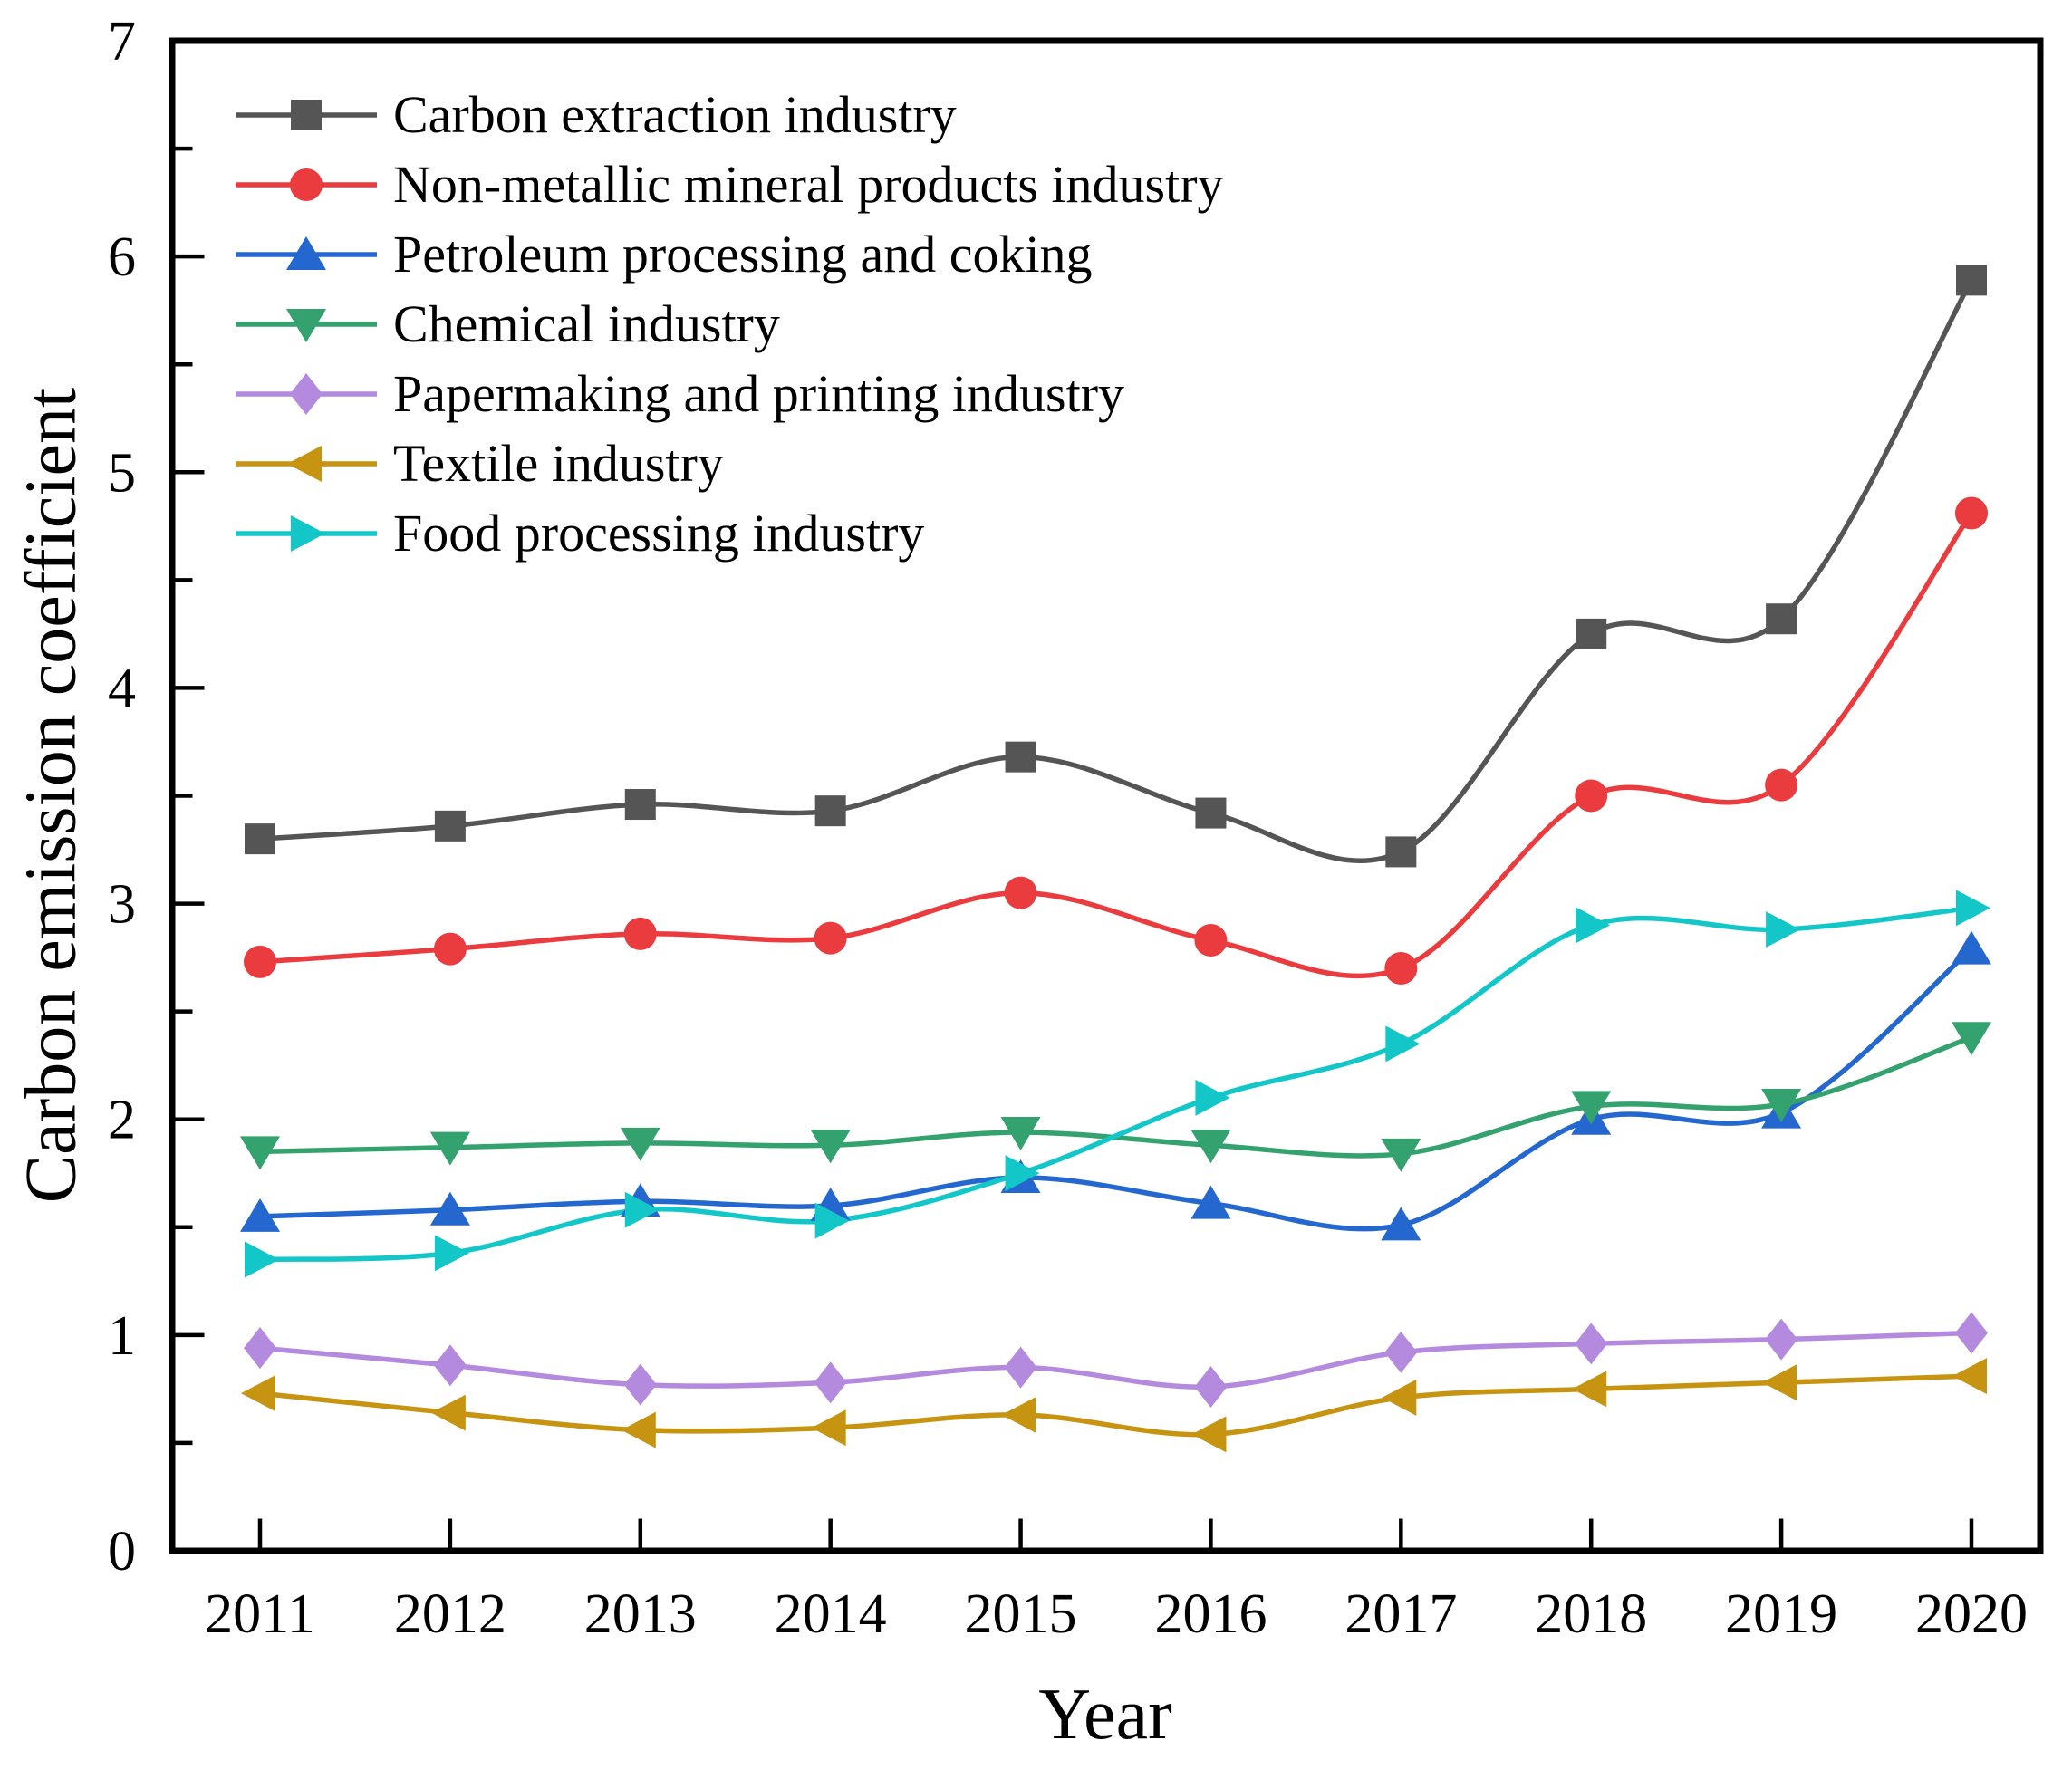  I want to click on x-tick-label: 2017, so click(1400, 1614).